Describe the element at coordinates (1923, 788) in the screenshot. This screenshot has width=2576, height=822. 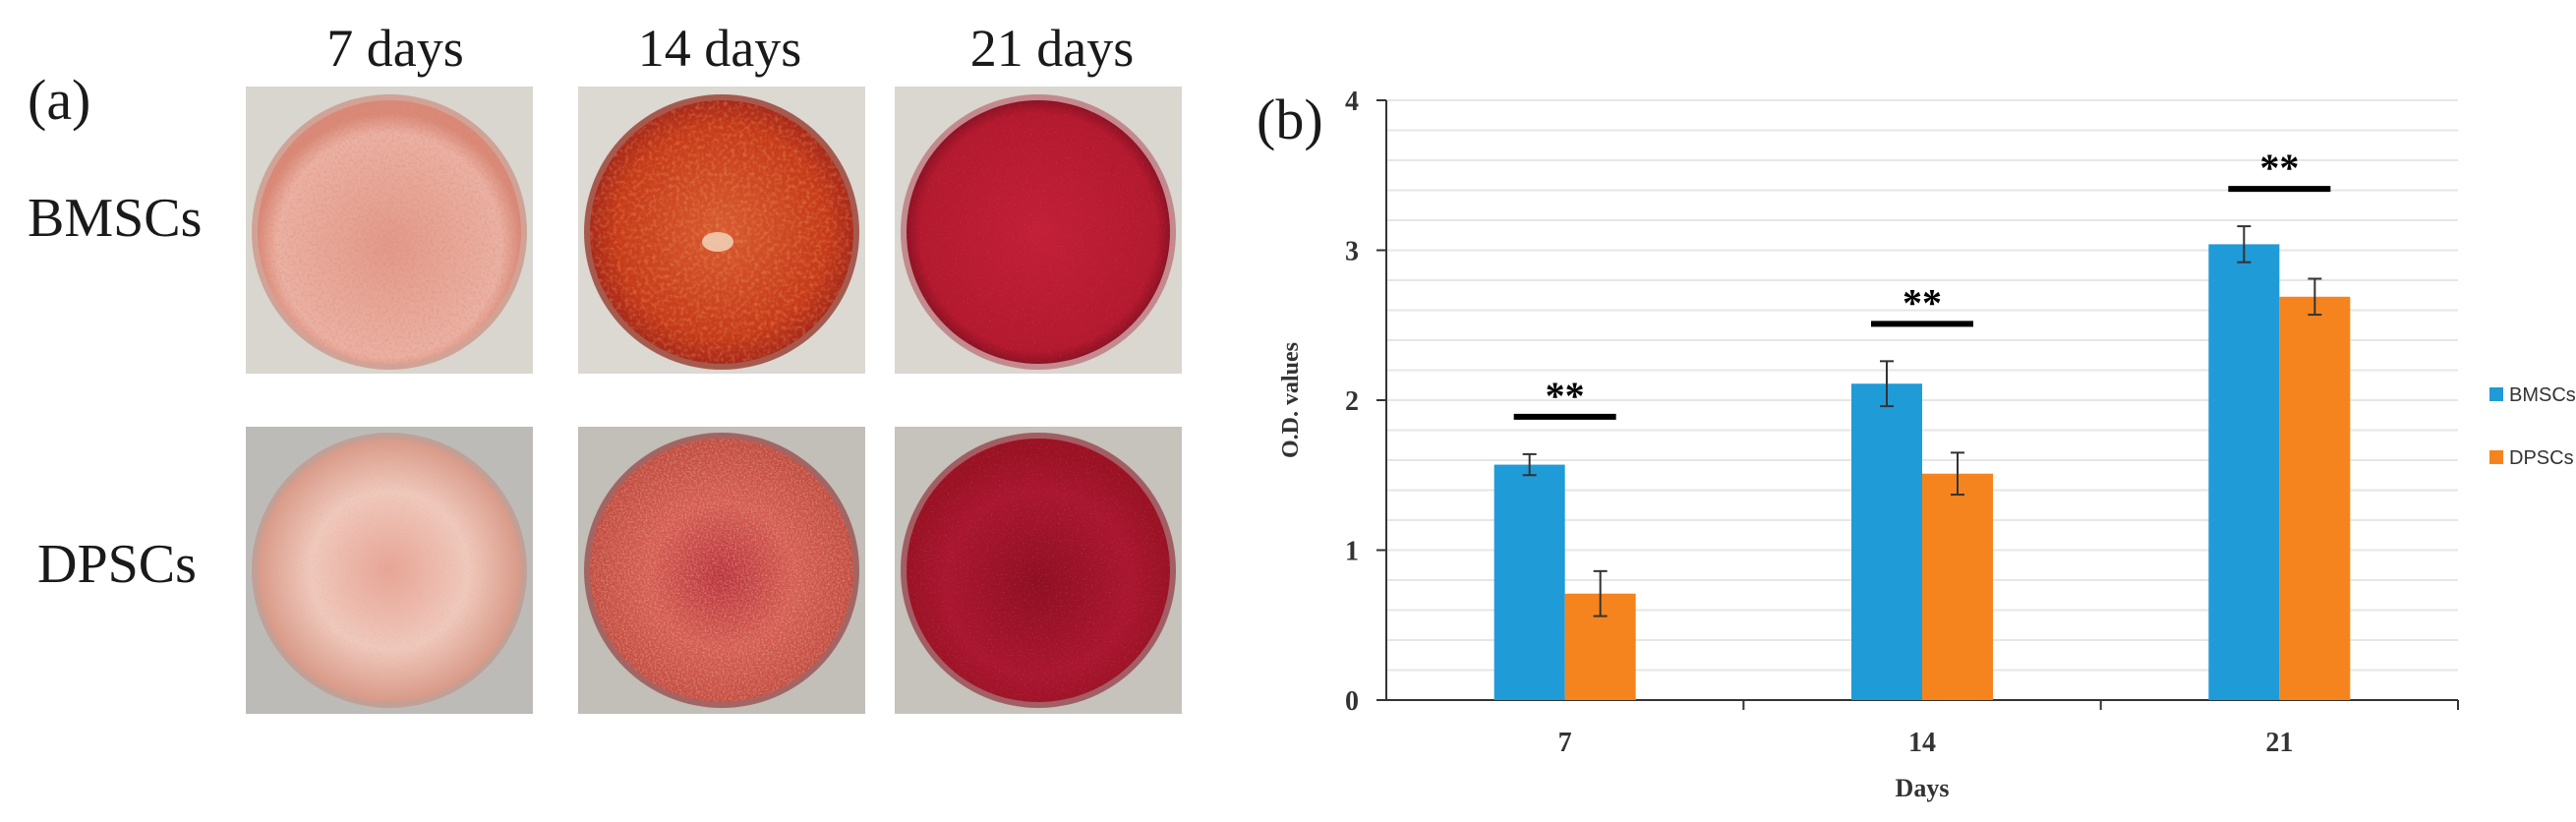
I see `x-axis-label: Days` at that location.